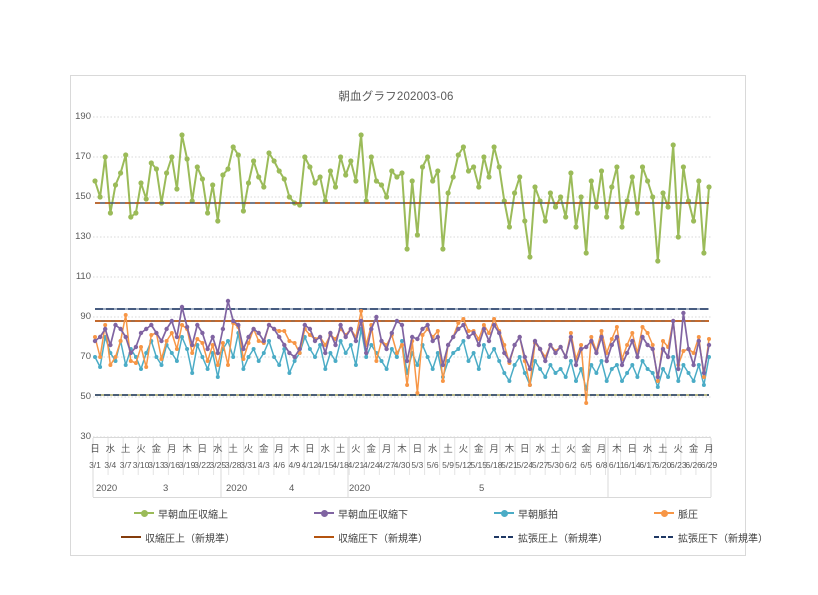 The width and height of the screenshot is (818, 595). What do you see at coordinates (386, 465) in the screenshot?
I see `x-tick-date: 4/27` at bounding box center [386, 465].